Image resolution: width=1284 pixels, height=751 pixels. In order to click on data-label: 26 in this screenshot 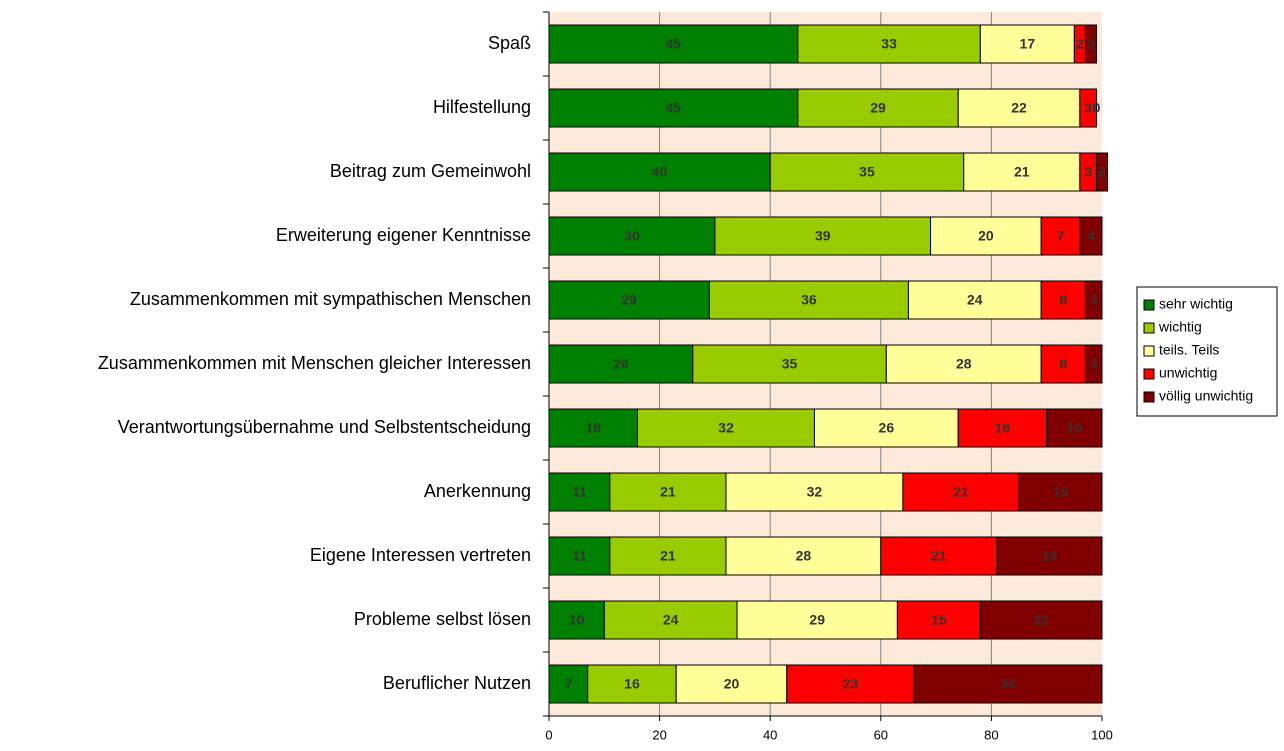, I will do `click(621, 364)`.